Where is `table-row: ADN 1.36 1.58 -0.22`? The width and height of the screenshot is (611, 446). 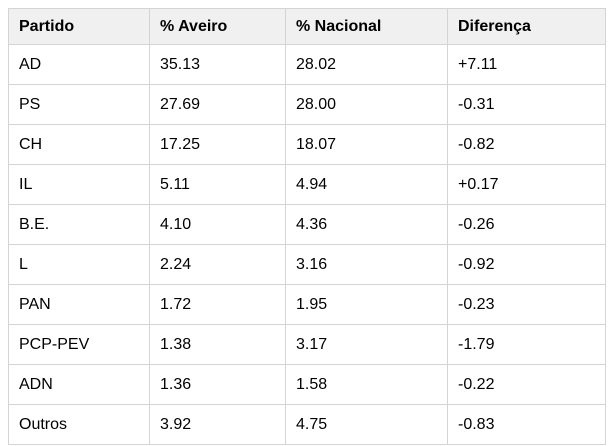
table-row: ADN 1.36 1.58 -0.22 is located at coordinates (307, 384).